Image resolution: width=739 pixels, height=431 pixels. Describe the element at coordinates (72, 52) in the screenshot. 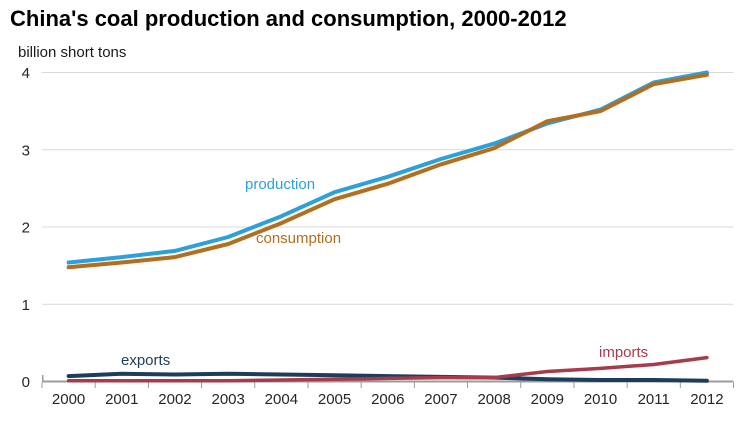

I see `y-axis-units-label: billion short tons` at that location.